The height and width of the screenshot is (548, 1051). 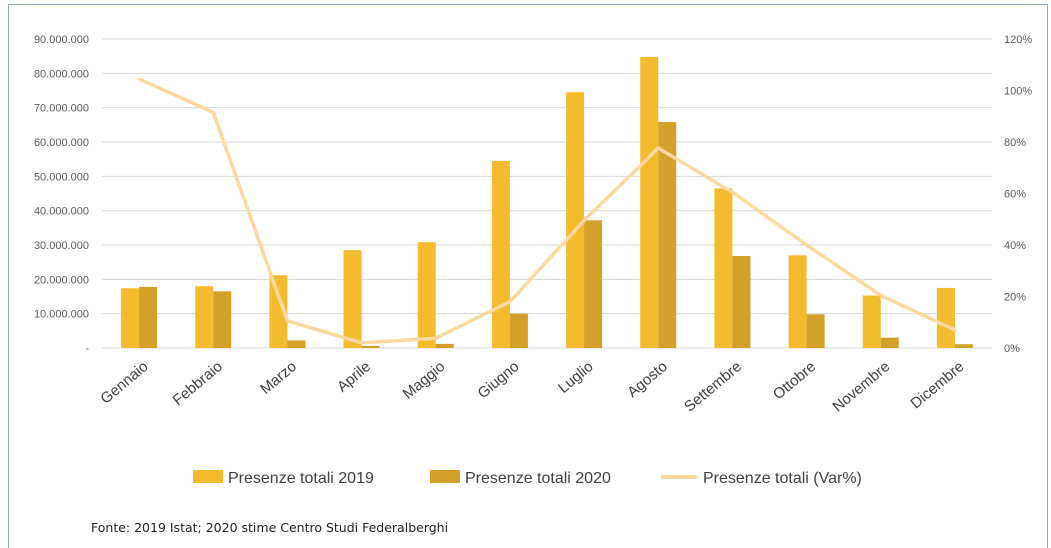 I want to click on legend-swatch-2019, so click(x=208, y=476).